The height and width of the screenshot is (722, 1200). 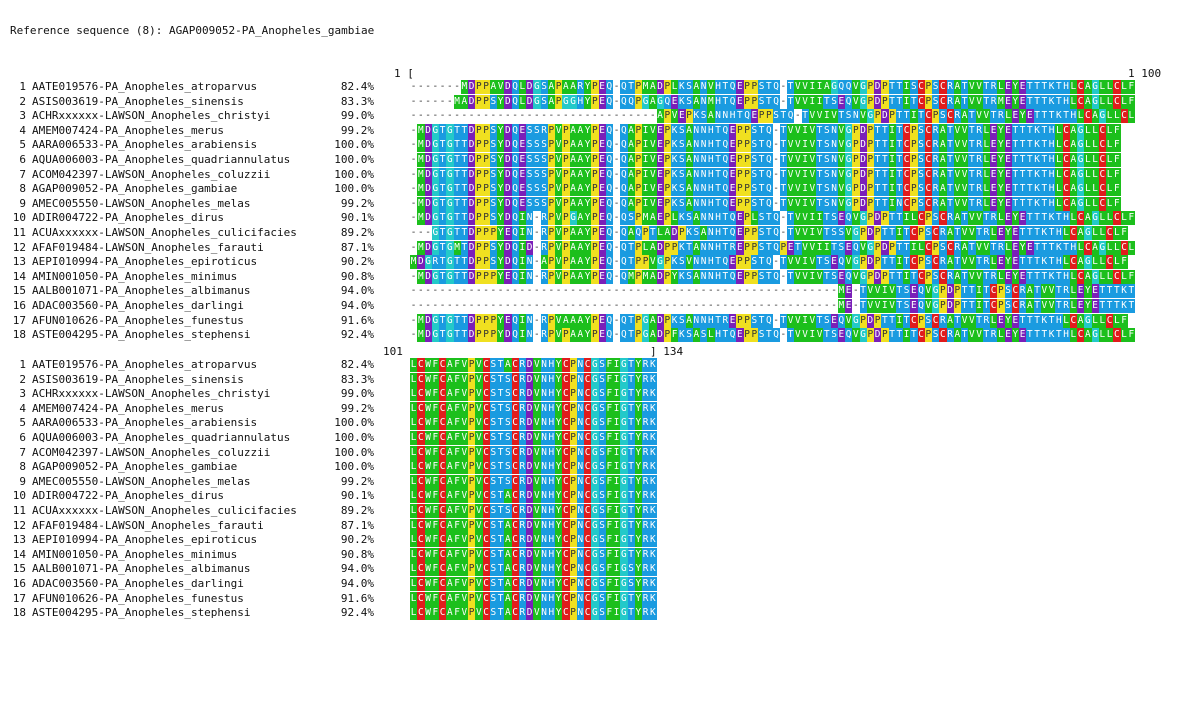 What do you see at coordinates (357, 291) in the screenshot?
I see `percent-identity: 94.0%` at bounding box center [357, 291].